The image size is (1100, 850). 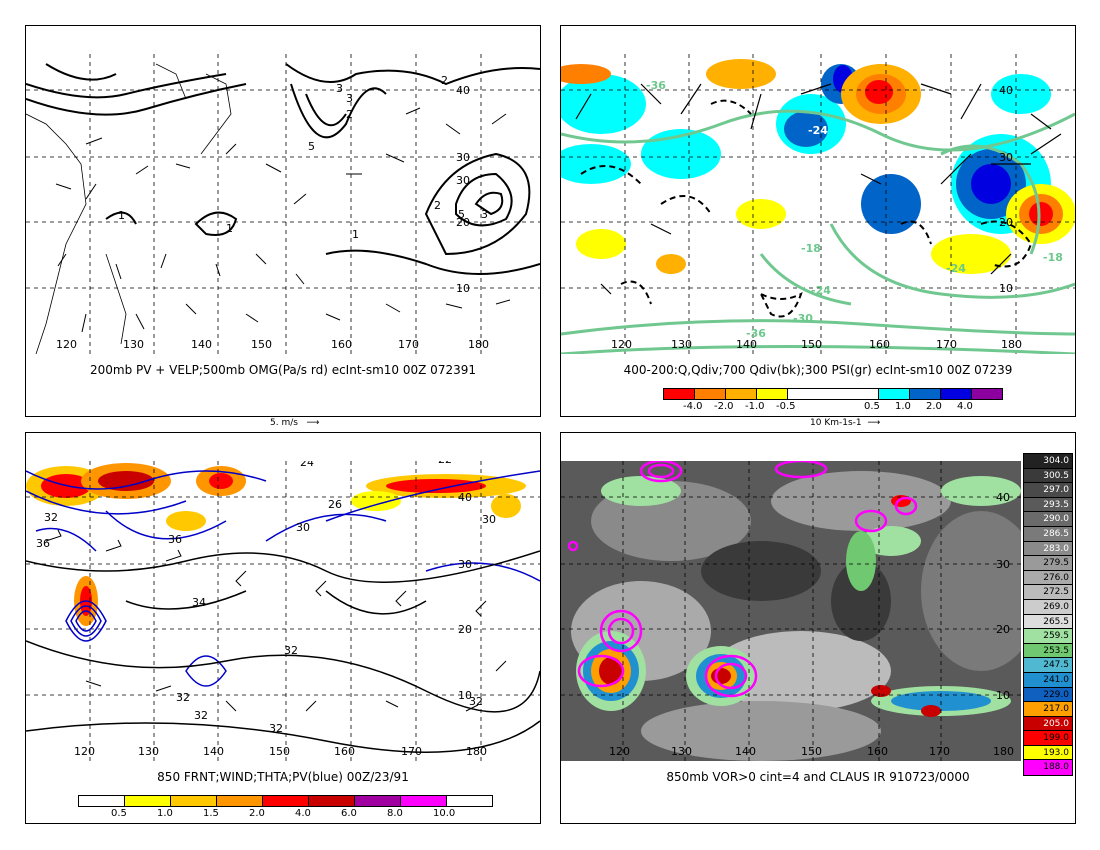 What do you see at coordinates (1048, 461) in the screenshot?
I see `colorbar-cell: 304.0` at bounding box center [1048, 461].